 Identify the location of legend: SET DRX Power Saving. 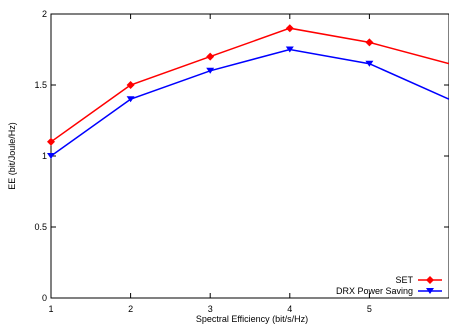
(389, 285).